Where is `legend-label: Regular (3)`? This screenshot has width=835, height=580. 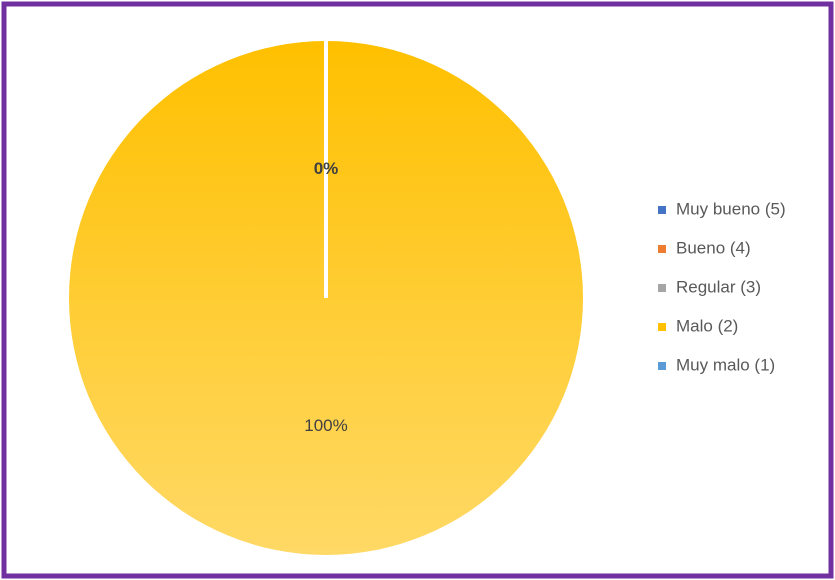
legend-label: Regular (3) is located at coordinates (718, 286).